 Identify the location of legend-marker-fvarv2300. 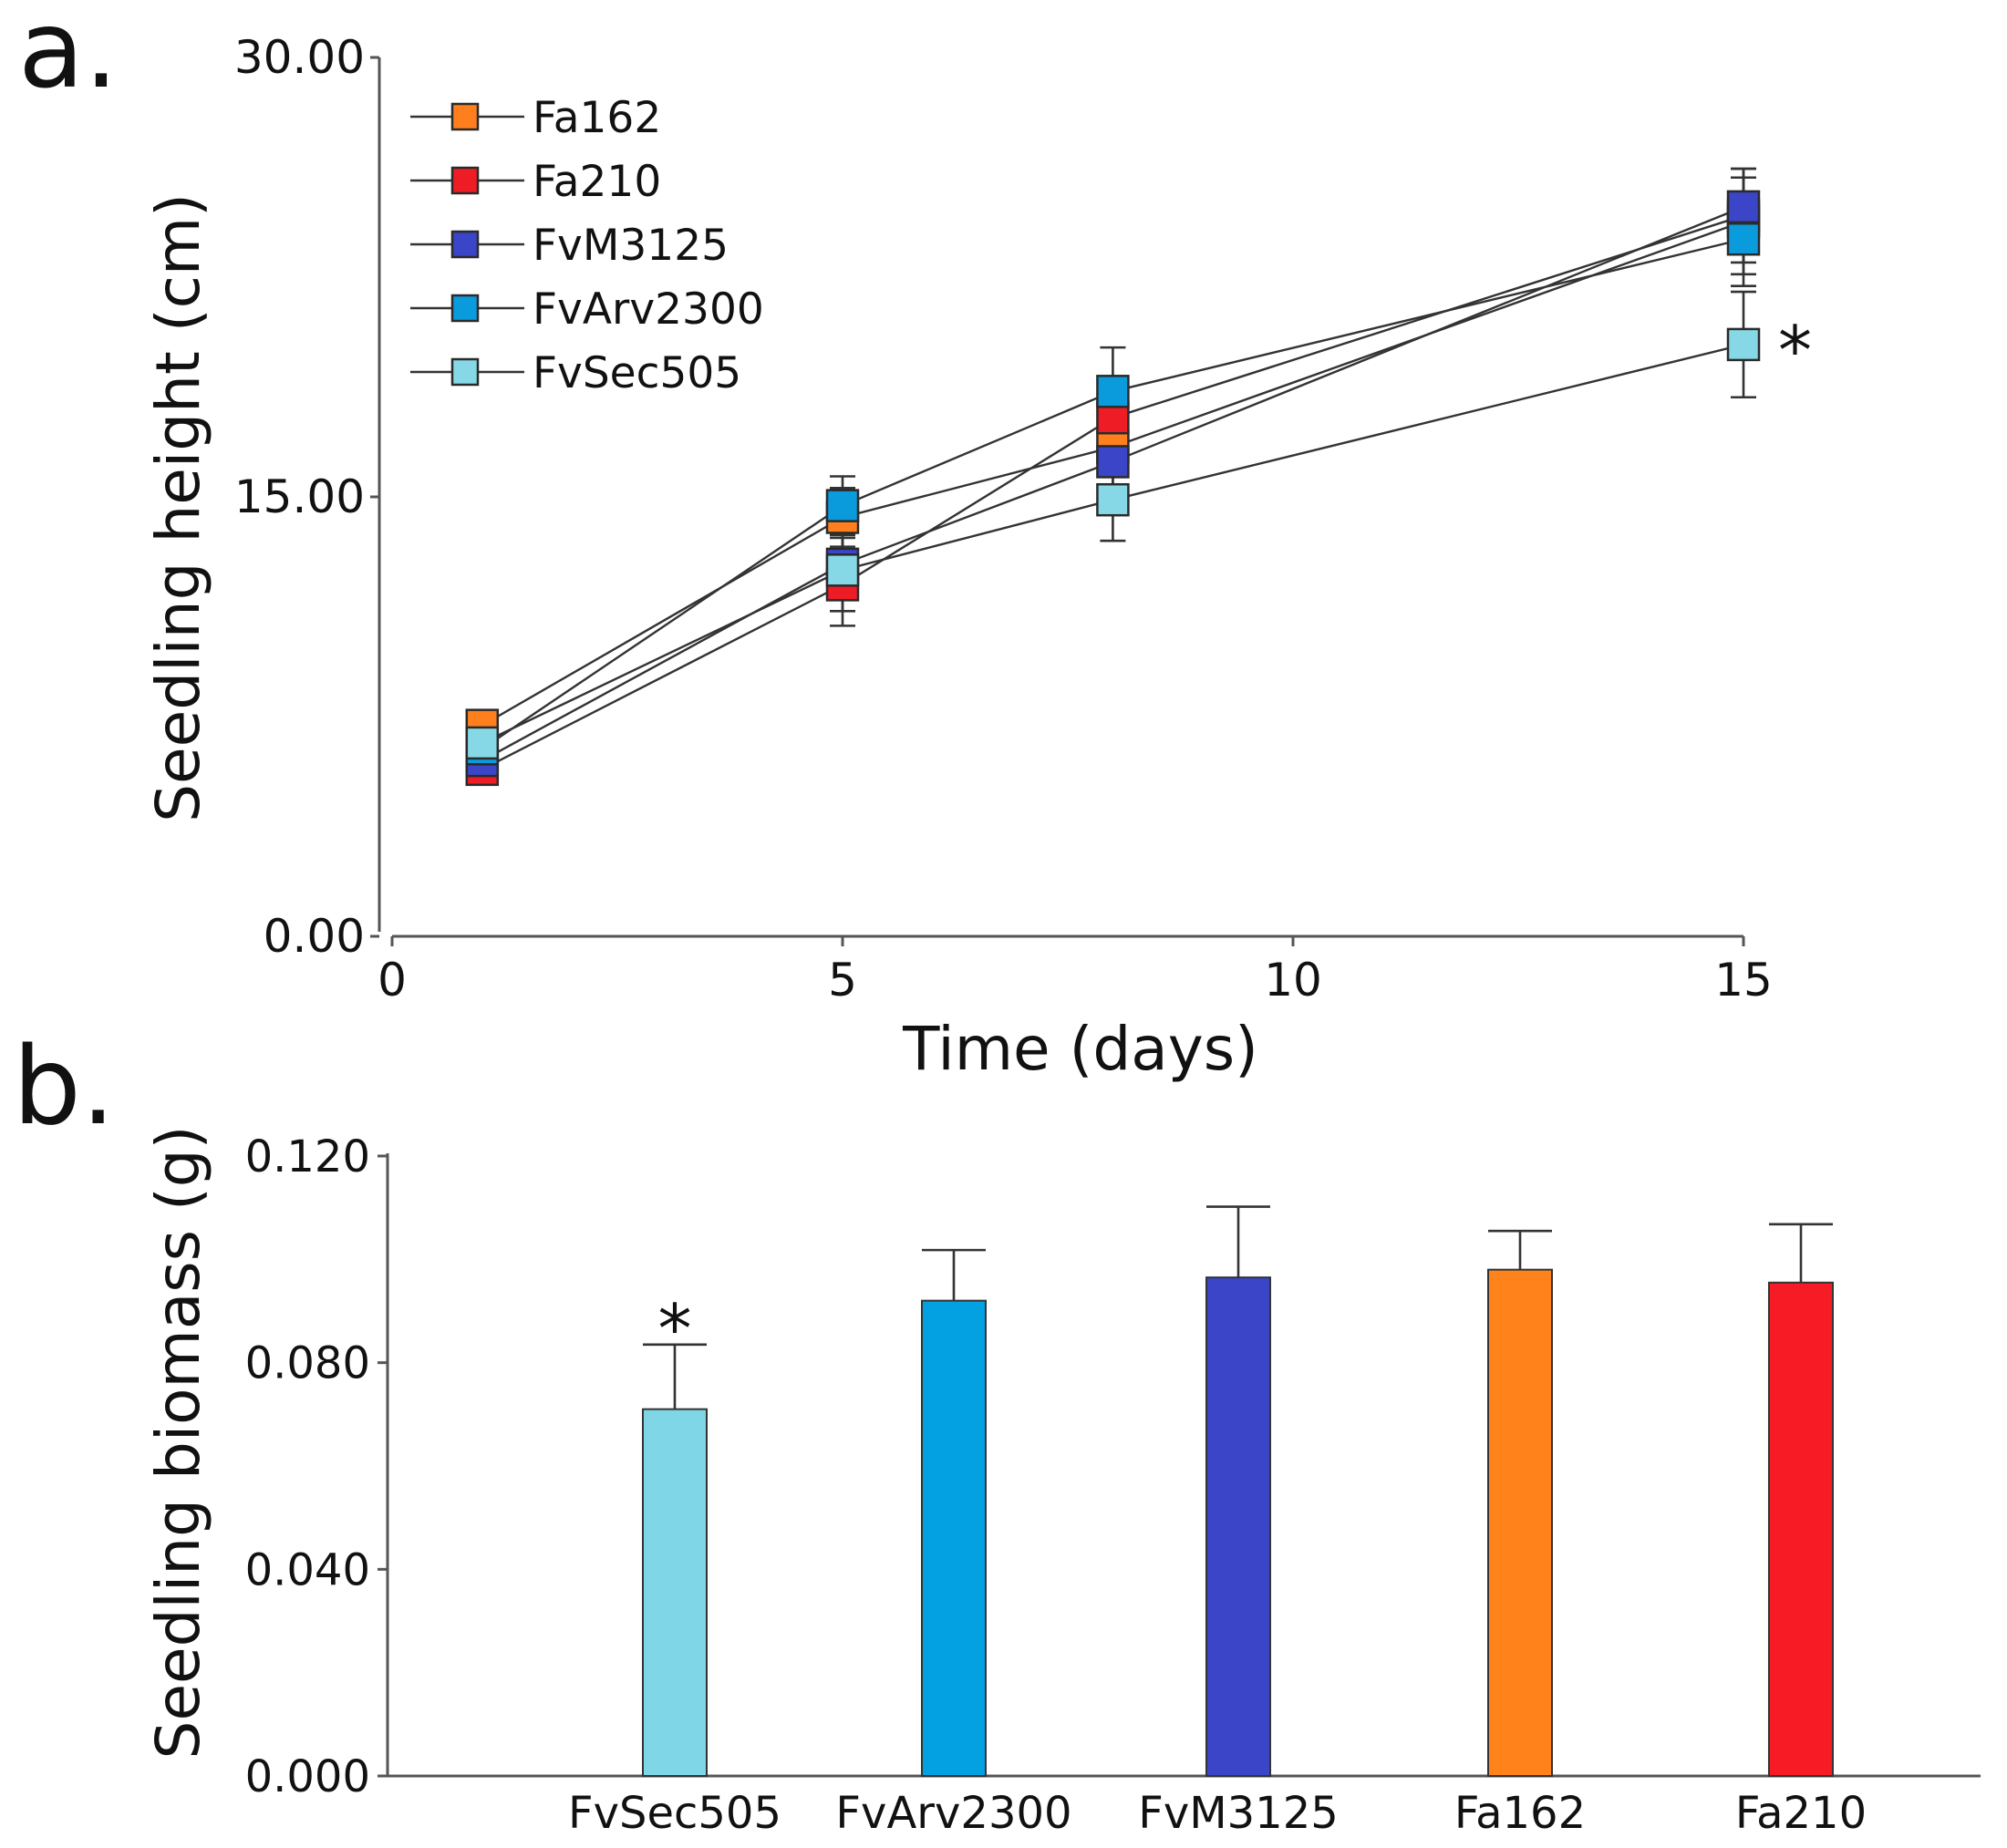
(465, 308).